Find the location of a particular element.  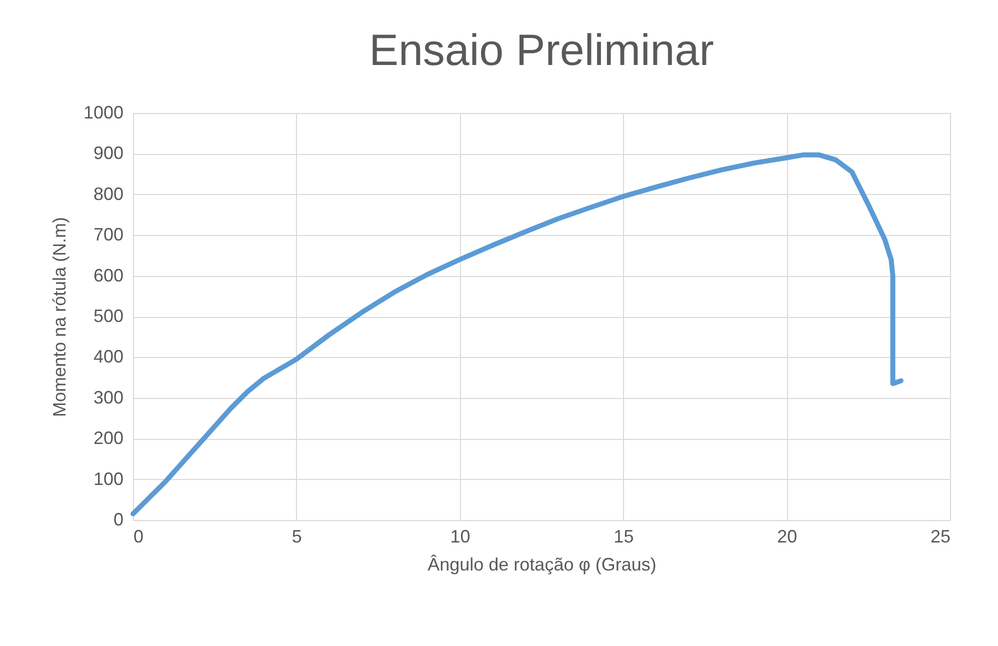

x-axis-title: Ângulo de rotação φ (Graus) is located at coordinates (542, 564).